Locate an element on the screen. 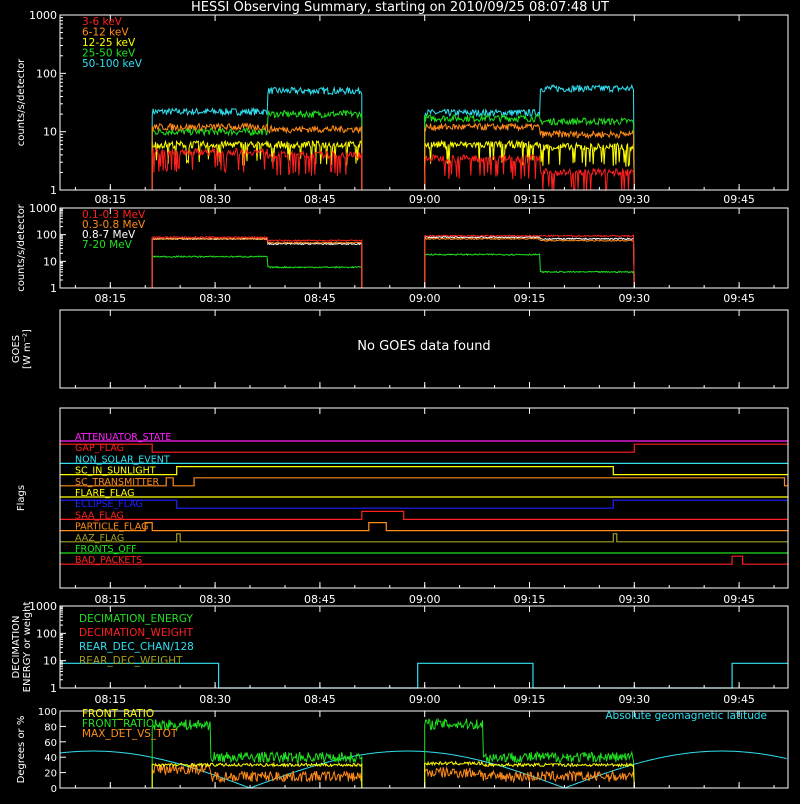 The image size is (800, 804). high-energy-legend-item: 0.3-0.8 MeV is located at coordinates (114, 225).